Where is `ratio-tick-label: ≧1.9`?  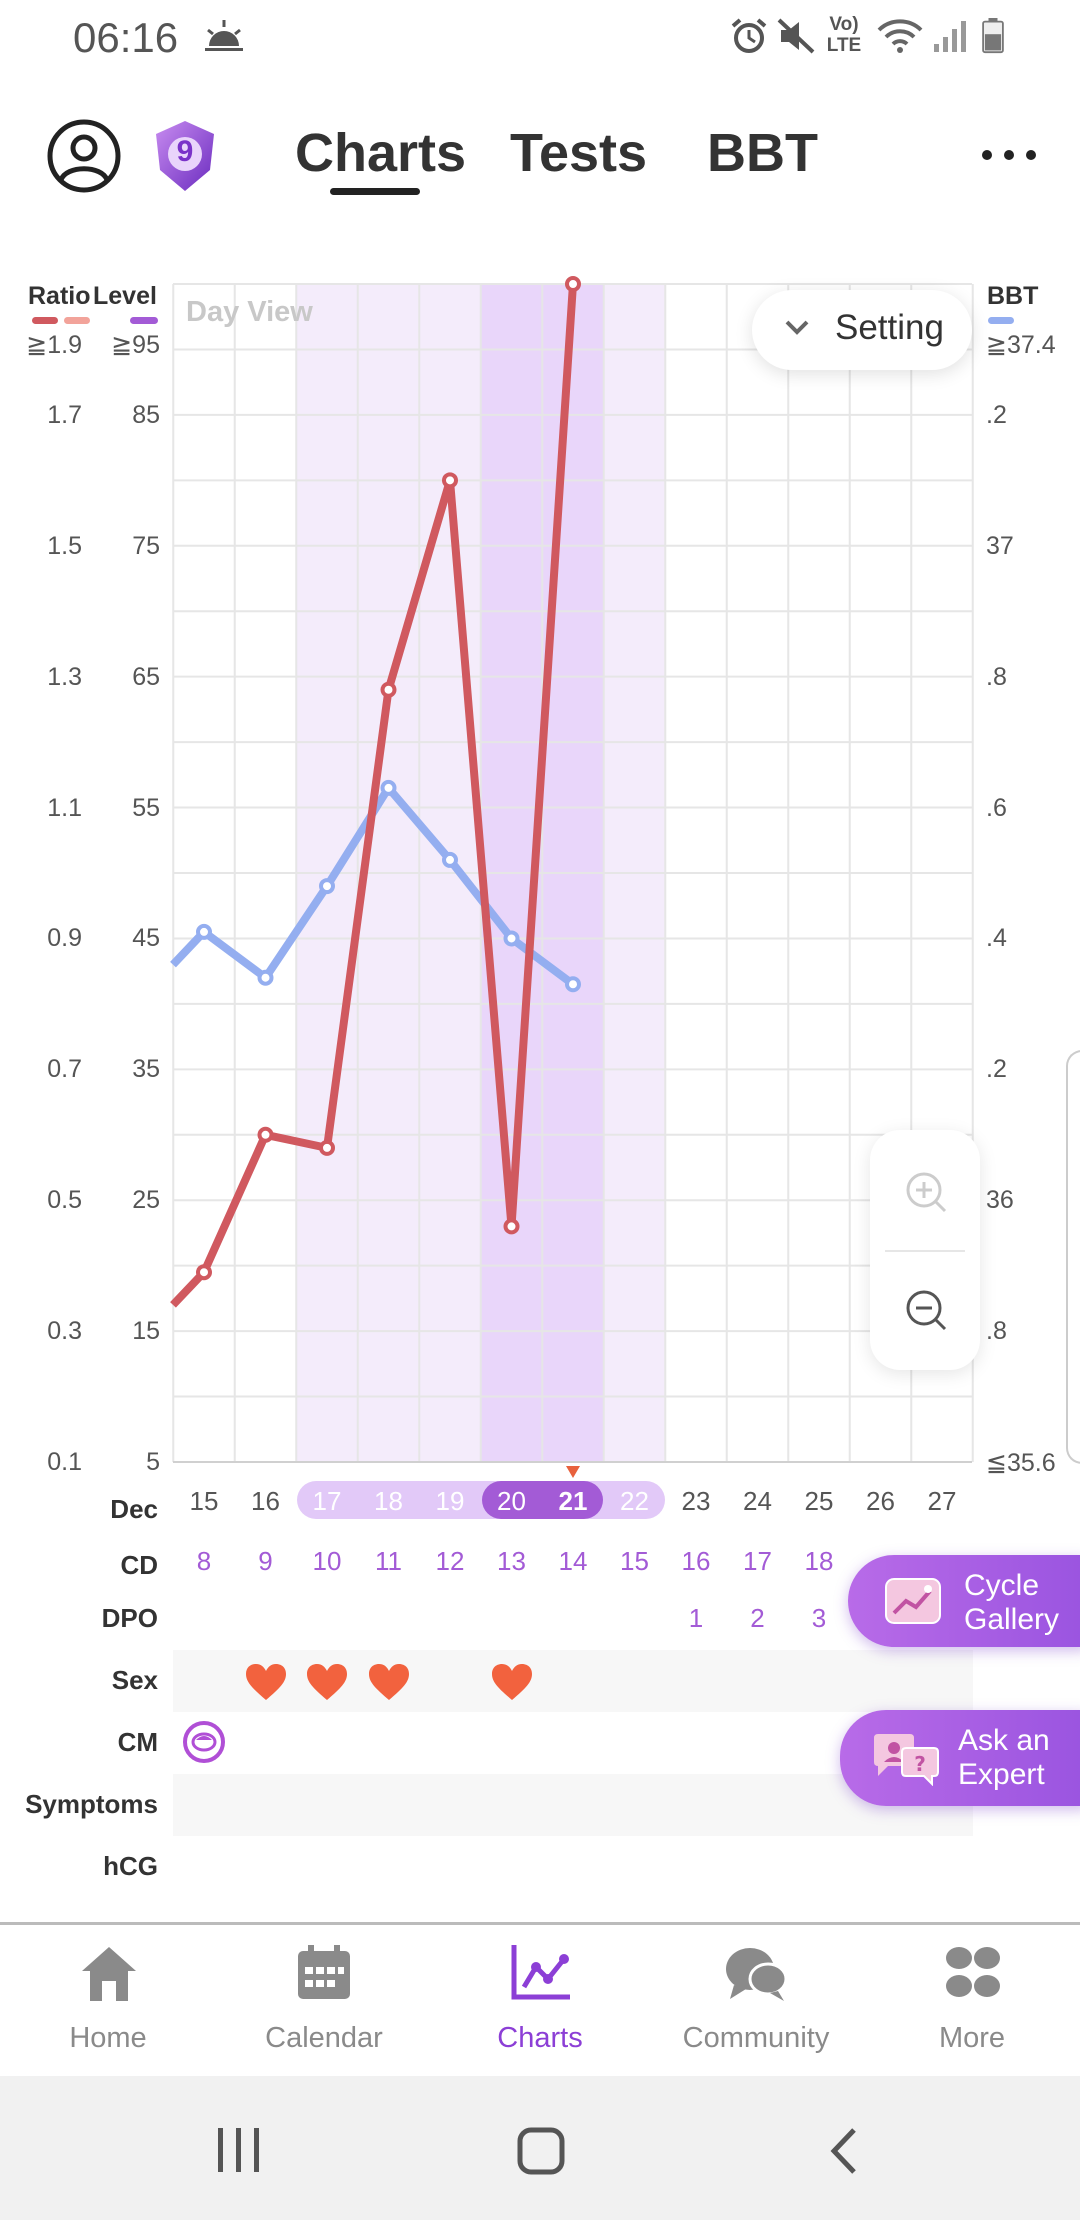 ratio-tick-label: ≧1.9 is located at coordinates (54, 345).